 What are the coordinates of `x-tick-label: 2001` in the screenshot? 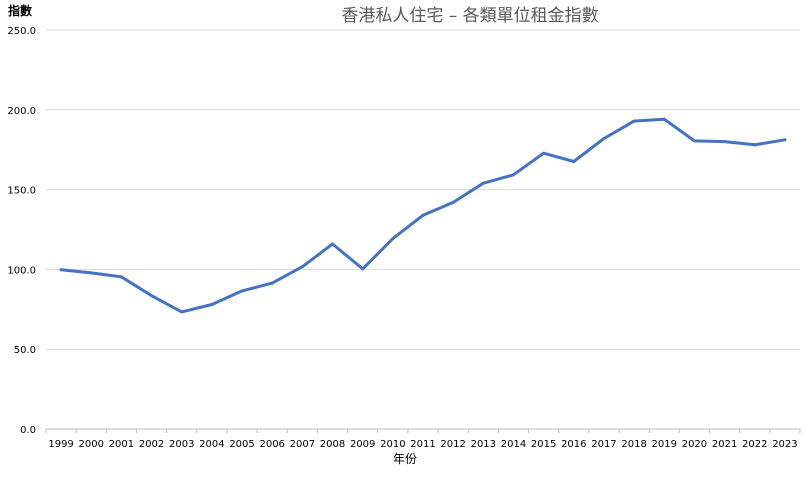 It's located at (121, 444).